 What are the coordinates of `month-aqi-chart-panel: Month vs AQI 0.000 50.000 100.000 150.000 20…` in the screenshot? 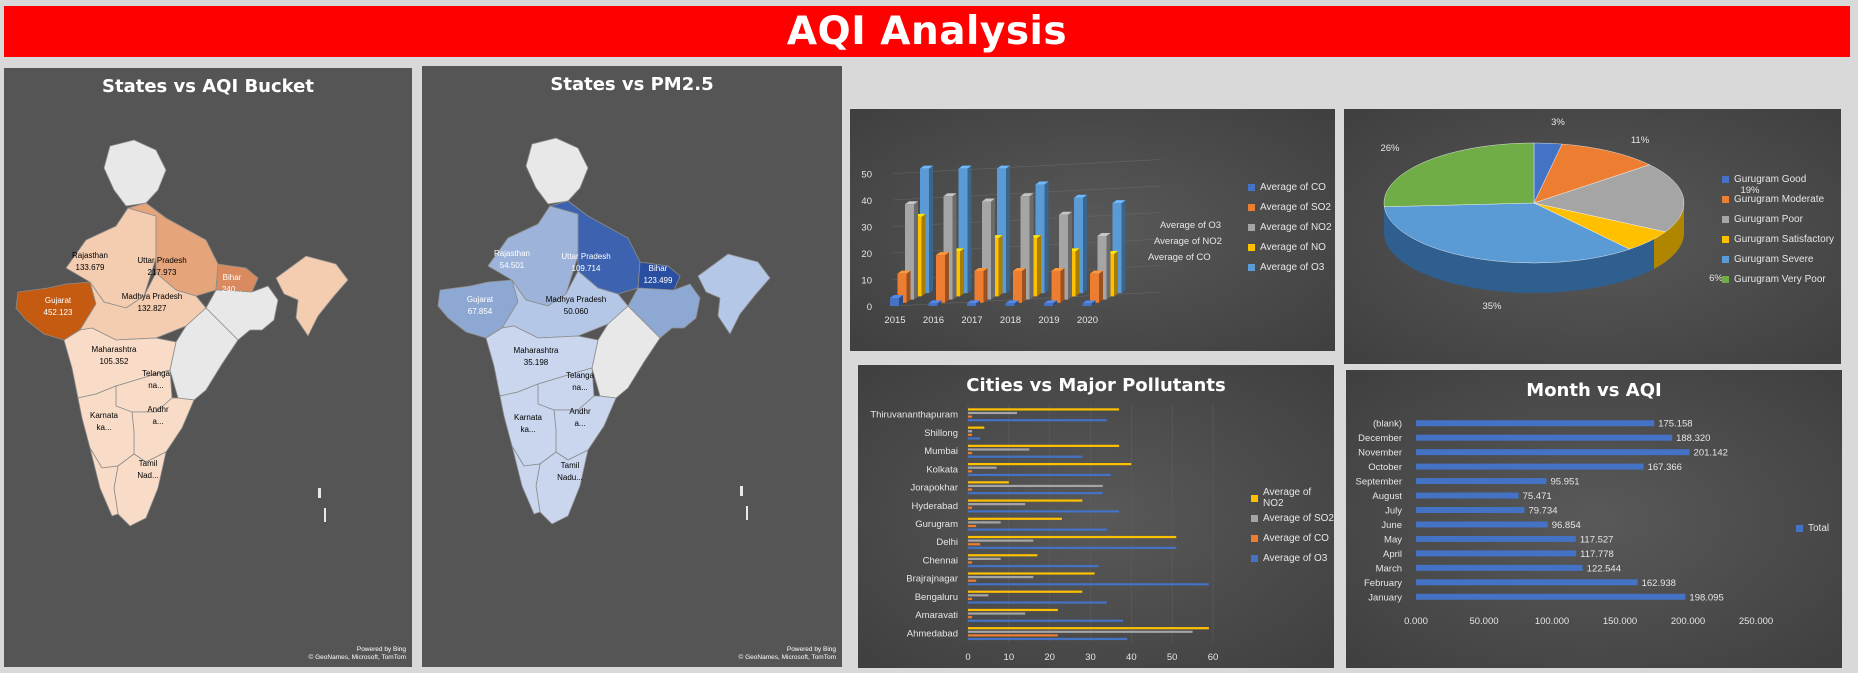 It's located at (1594, 519).